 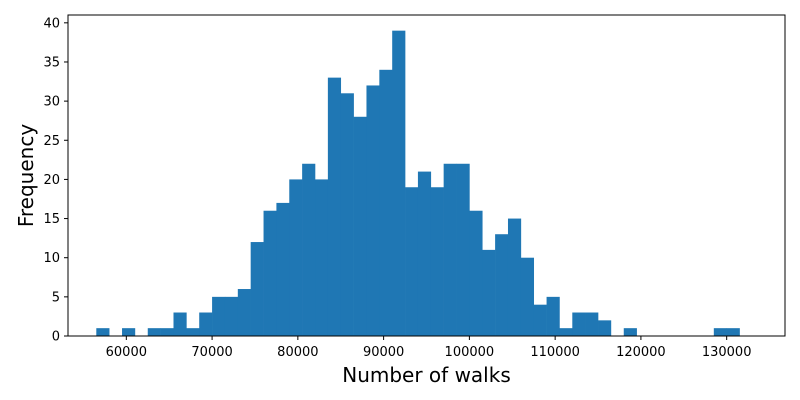 I want to click on x-tick-label: 100000, so click(x=470, y=352).